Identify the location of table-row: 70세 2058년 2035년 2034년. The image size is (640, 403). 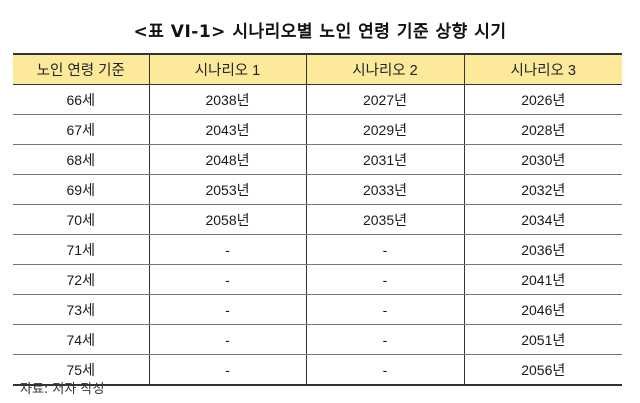
(317, 219).